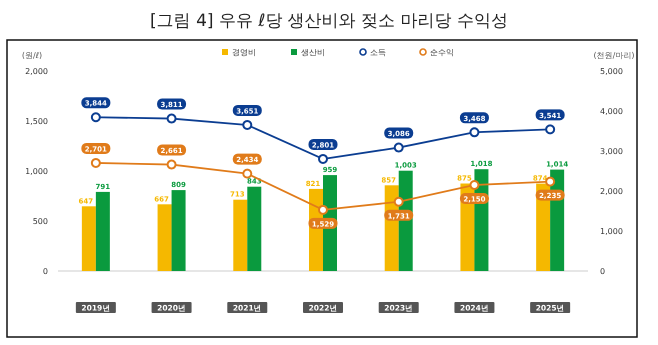 The width and height of the screenshot is (658, 345). What do you see at coordinates (611, 231) in the screenshot?
I see `y2-tick-label: 1,000` at bounding box center [611, 231].